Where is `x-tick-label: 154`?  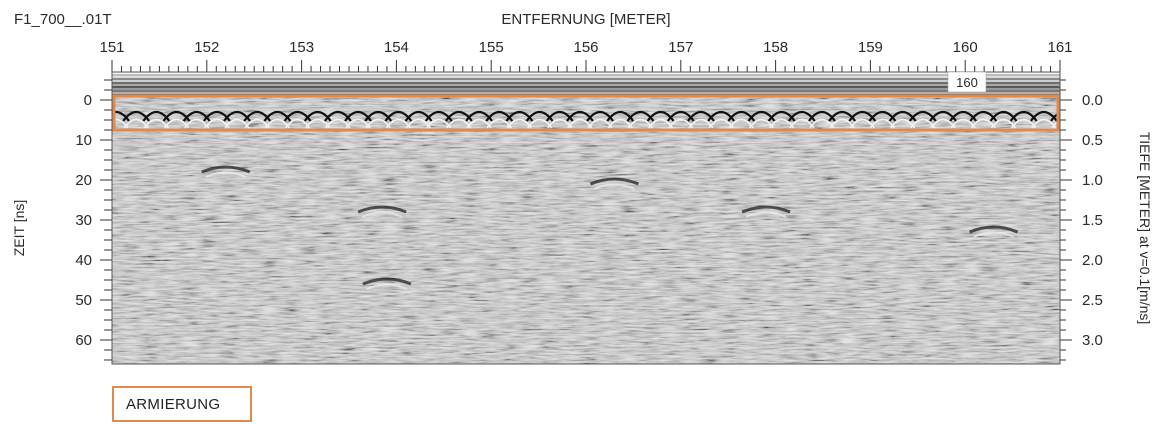 x-tick-label: 154 is located at coordinates (396, 47).